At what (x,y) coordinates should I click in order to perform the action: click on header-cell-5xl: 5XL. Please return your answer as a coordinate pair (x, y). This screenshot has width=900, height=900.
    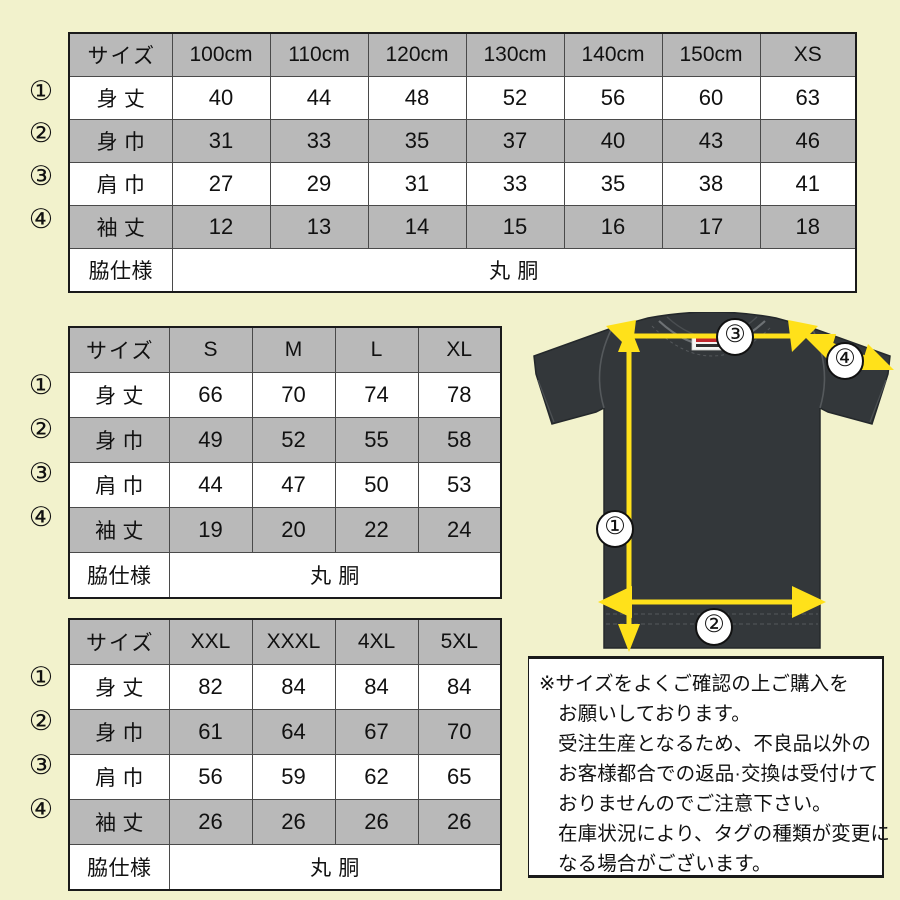
    Looking at the image, I should click on (459, 641).